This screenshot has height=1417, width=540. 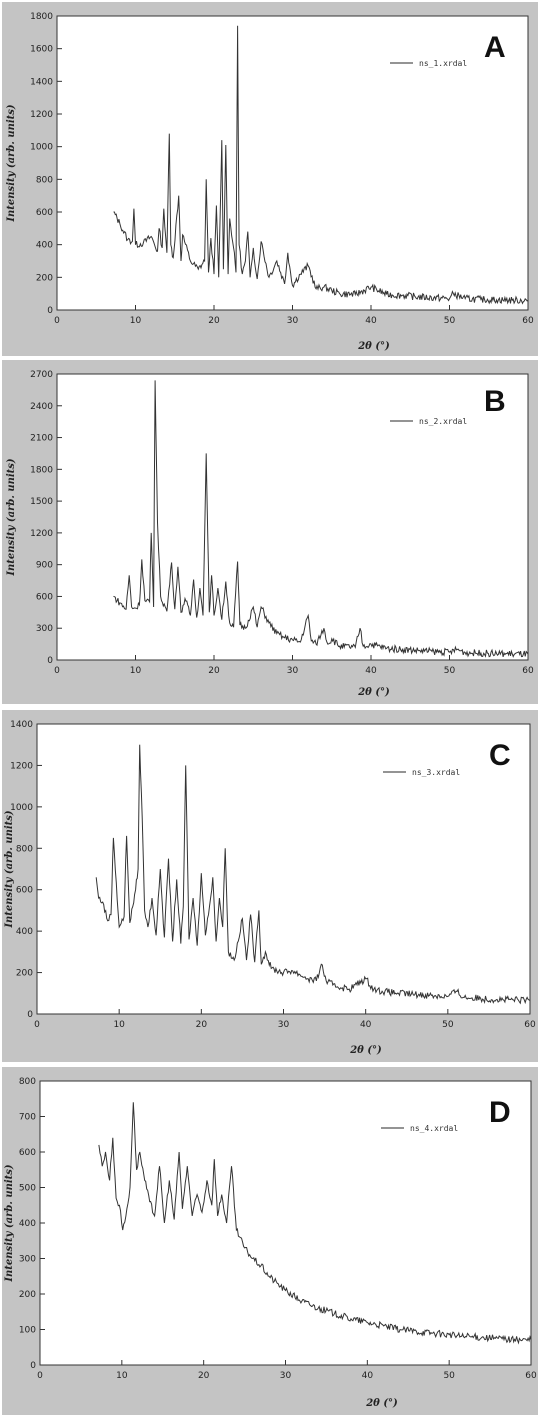 I want to click on legend-label: ns_3.xrdal, so click(x=436, y=772).